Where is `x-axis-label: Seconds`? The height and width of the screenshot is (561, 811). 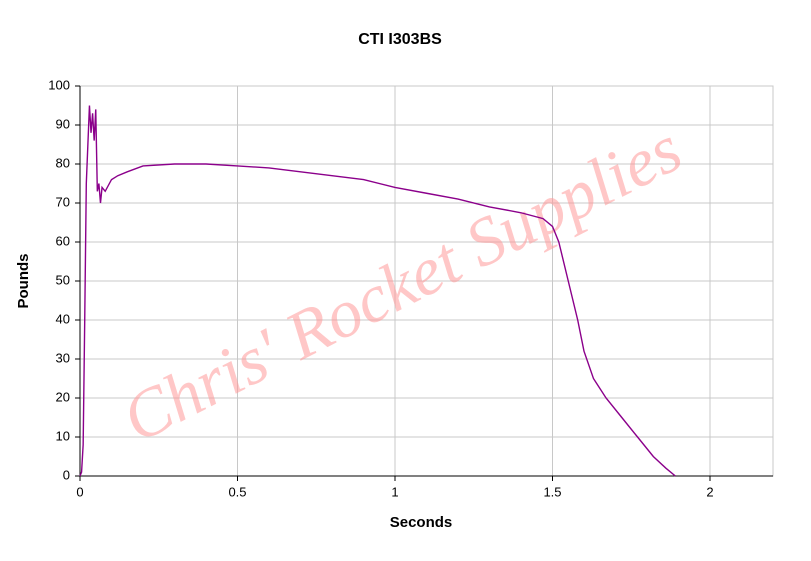 x-axis-label: Seconds is located at coordinates (421, 522).